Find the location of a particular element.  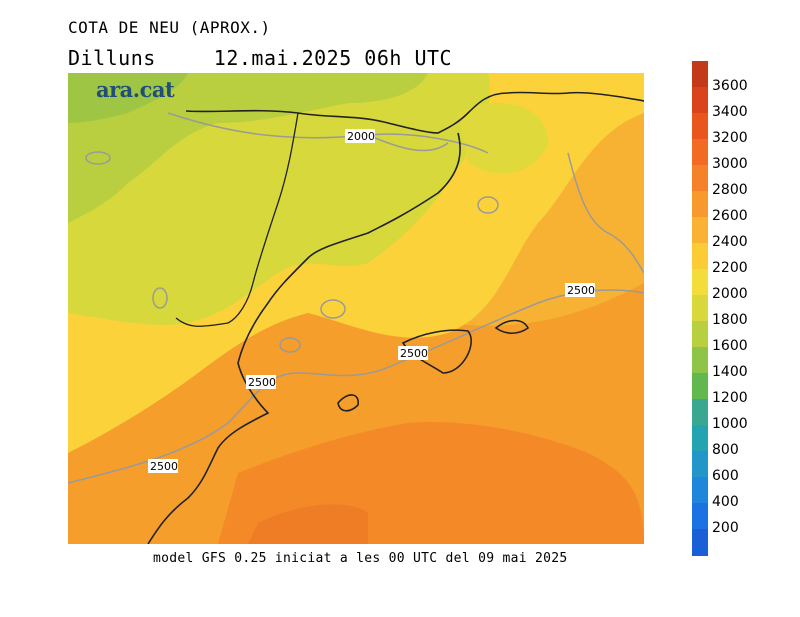

colorbar is located at coordinates (700, 308).